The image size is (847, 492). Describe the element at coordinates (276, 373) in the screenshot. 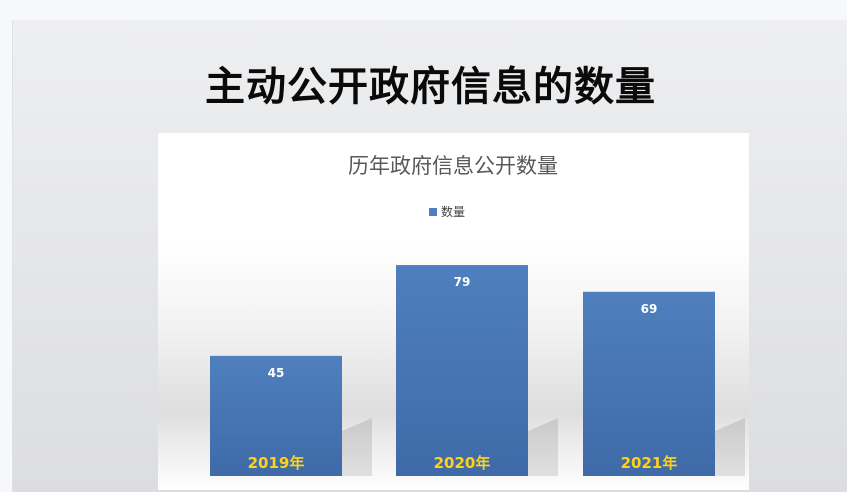

I see `data-label: 45` at that location.